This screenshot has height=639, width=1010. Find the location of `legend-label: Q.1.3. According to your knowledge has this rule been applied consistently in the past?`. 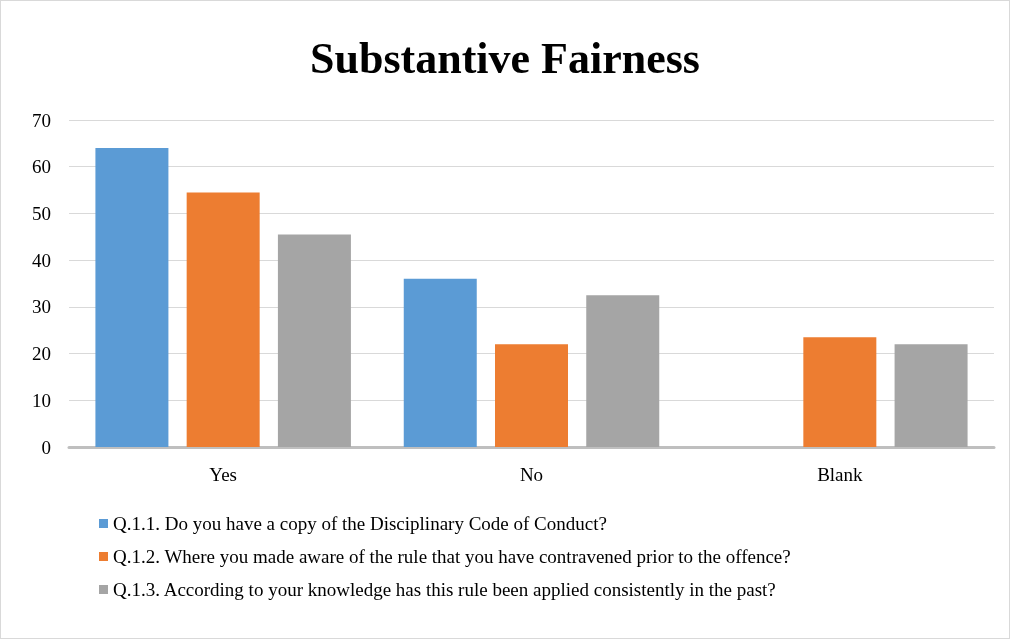

legend-label: Q.1.3. According to your knowledge has this rule been applied consistently in the past? is located at coordinates (444, 589).